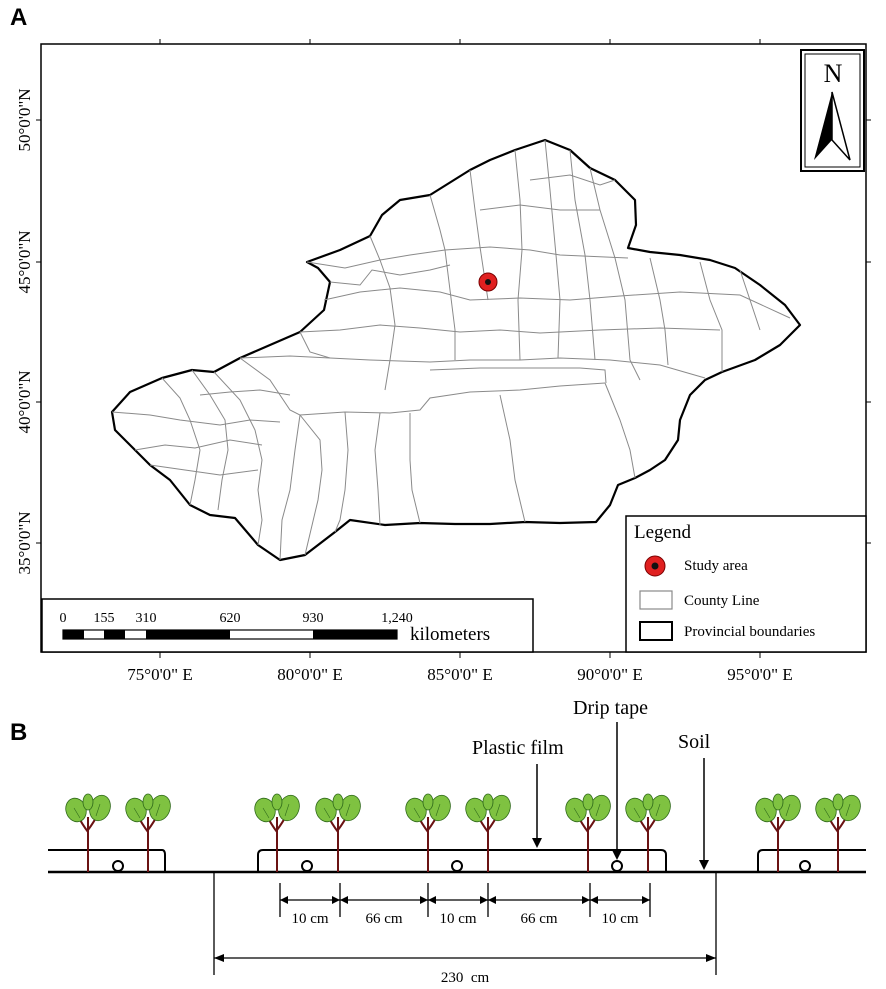 This screenshot has height=989, width=886. Describe the element at coordinates (313, 618) in the screenshot. I see `scale-tick-930: 930` at that location.